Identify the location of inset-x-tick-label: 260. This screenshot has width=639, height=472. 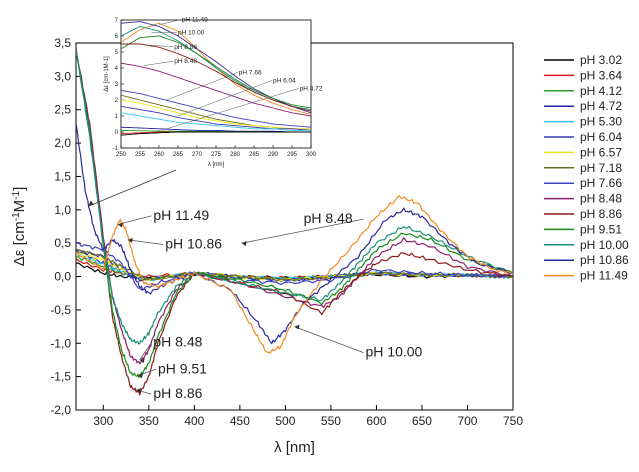
(159, 155).